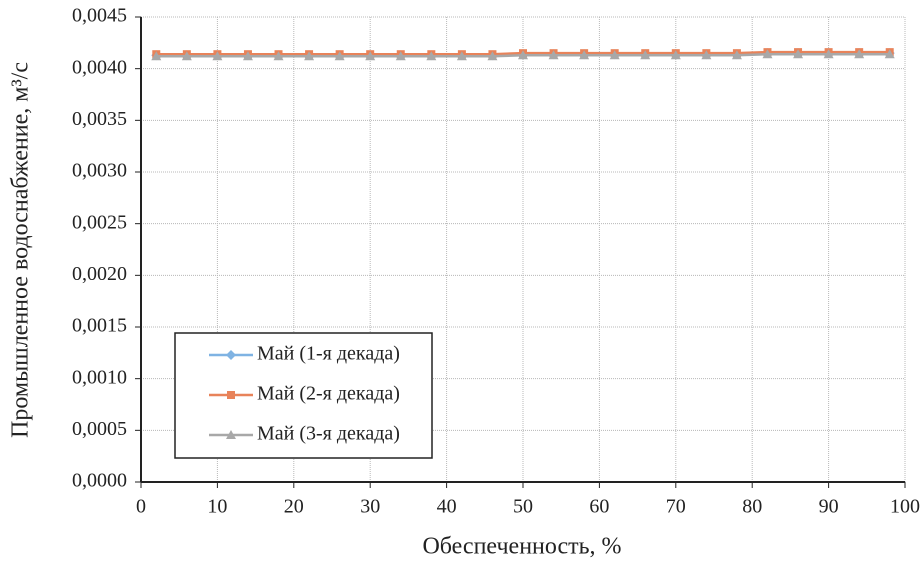 Image resolution: width=924 pixels, height=565 pixels. I want to click on y-tick-label: 0,0035, so click(99, 119).